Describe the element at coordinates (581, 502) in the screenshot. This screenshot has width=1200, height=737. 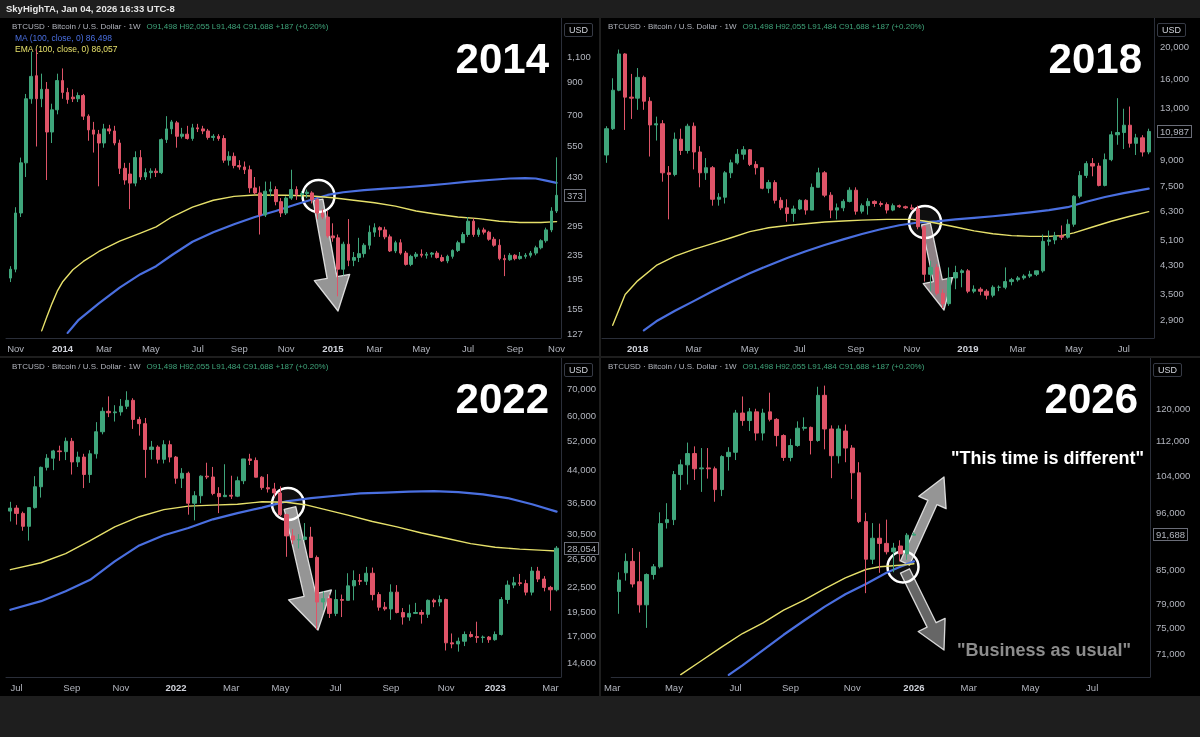
I see `y-tick-label: 36,500` at that location.